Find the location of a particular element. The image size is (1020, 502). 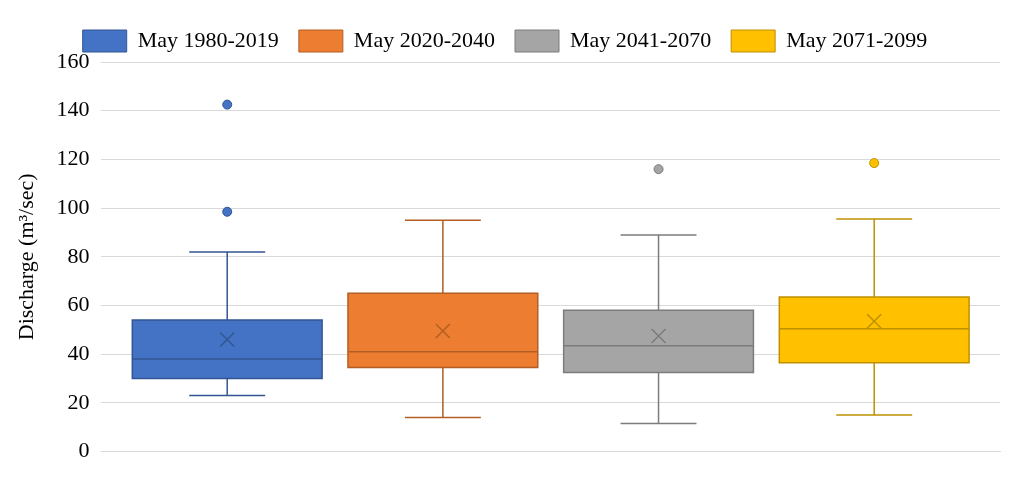

y-tick-label: 140 is located at coordinates (73, 109).